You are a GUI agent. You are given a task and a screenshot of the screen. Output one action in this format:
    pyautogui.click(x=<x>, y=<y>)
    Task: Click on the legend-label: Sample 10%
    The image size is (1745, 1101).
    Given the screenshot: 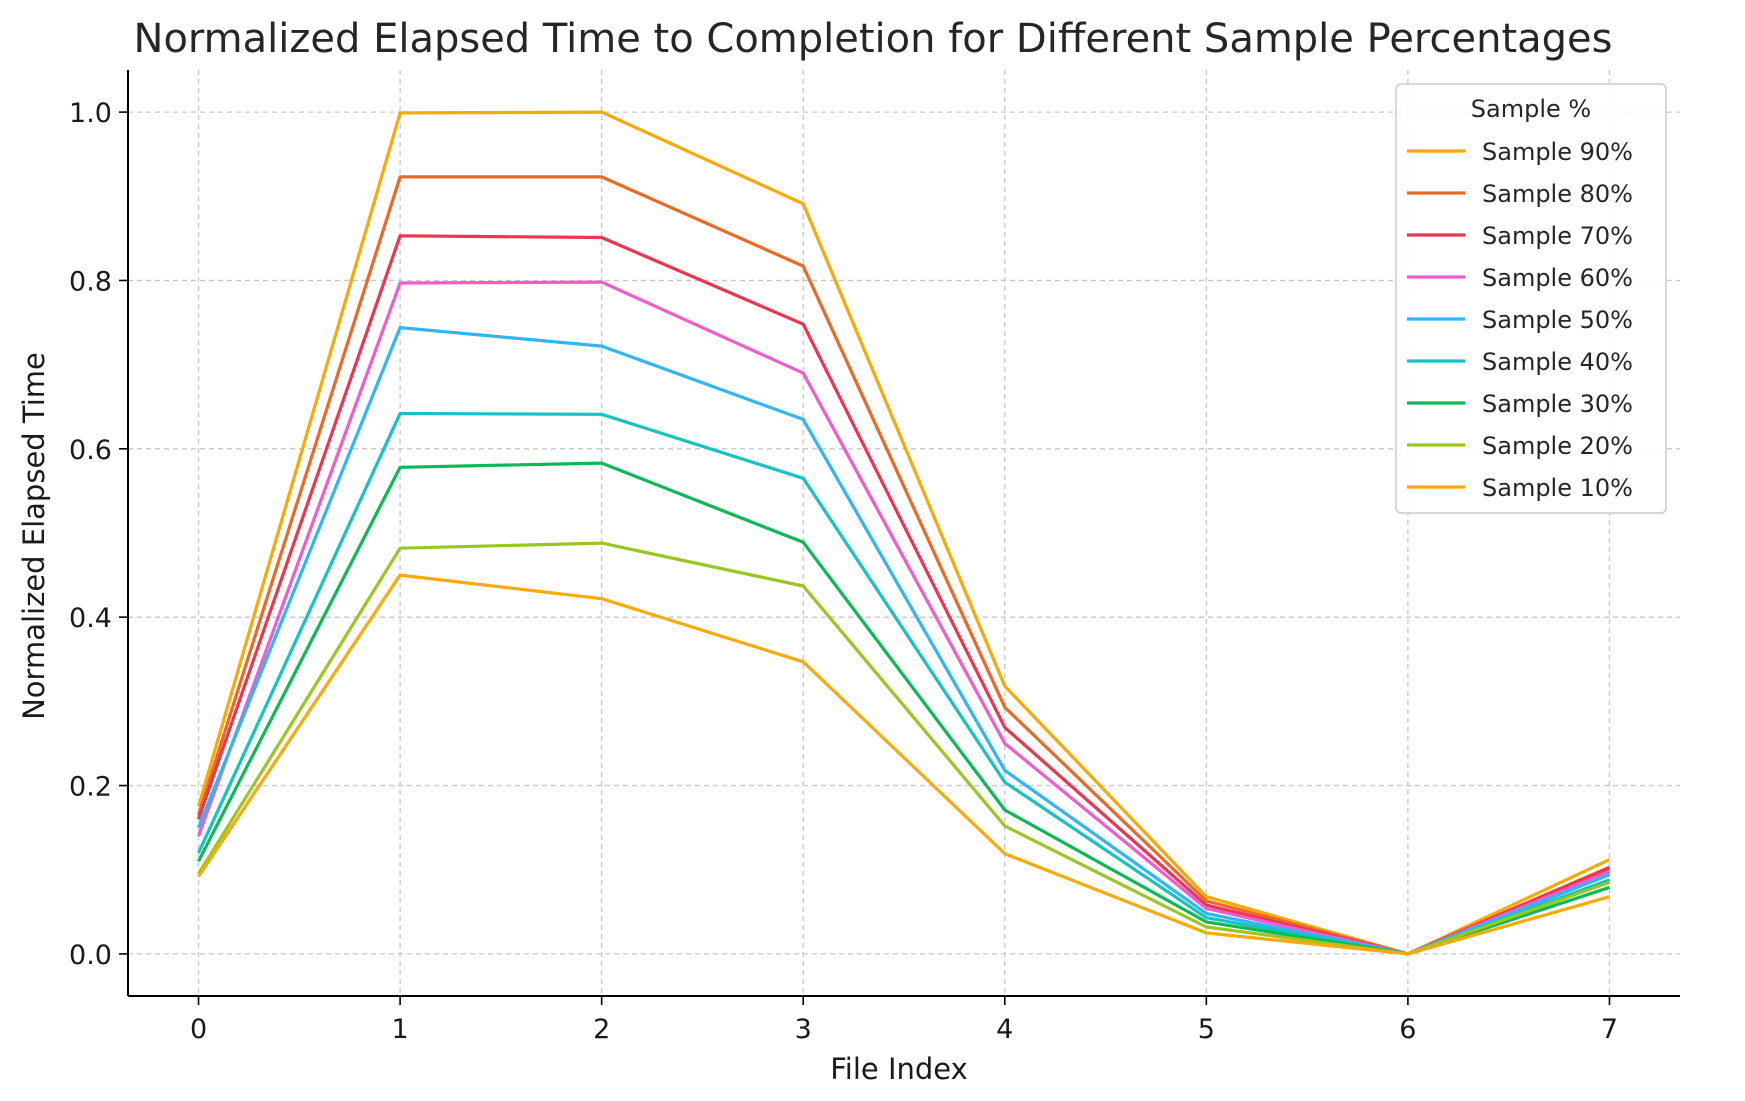 What is the action you would take?
    pyautogui.click(x=1557, y=488)
    